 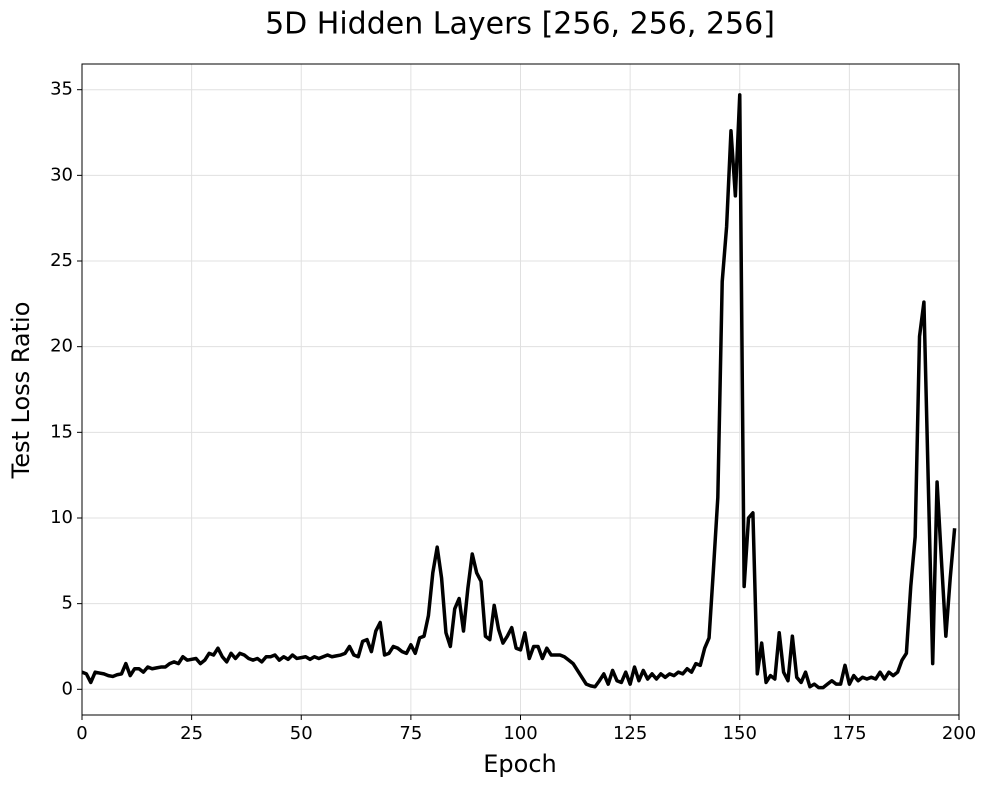 What do you see at coordinates (61, 517) in the screenshot?
I see `y-tick-label: 10` at bounding box center [61, 517].